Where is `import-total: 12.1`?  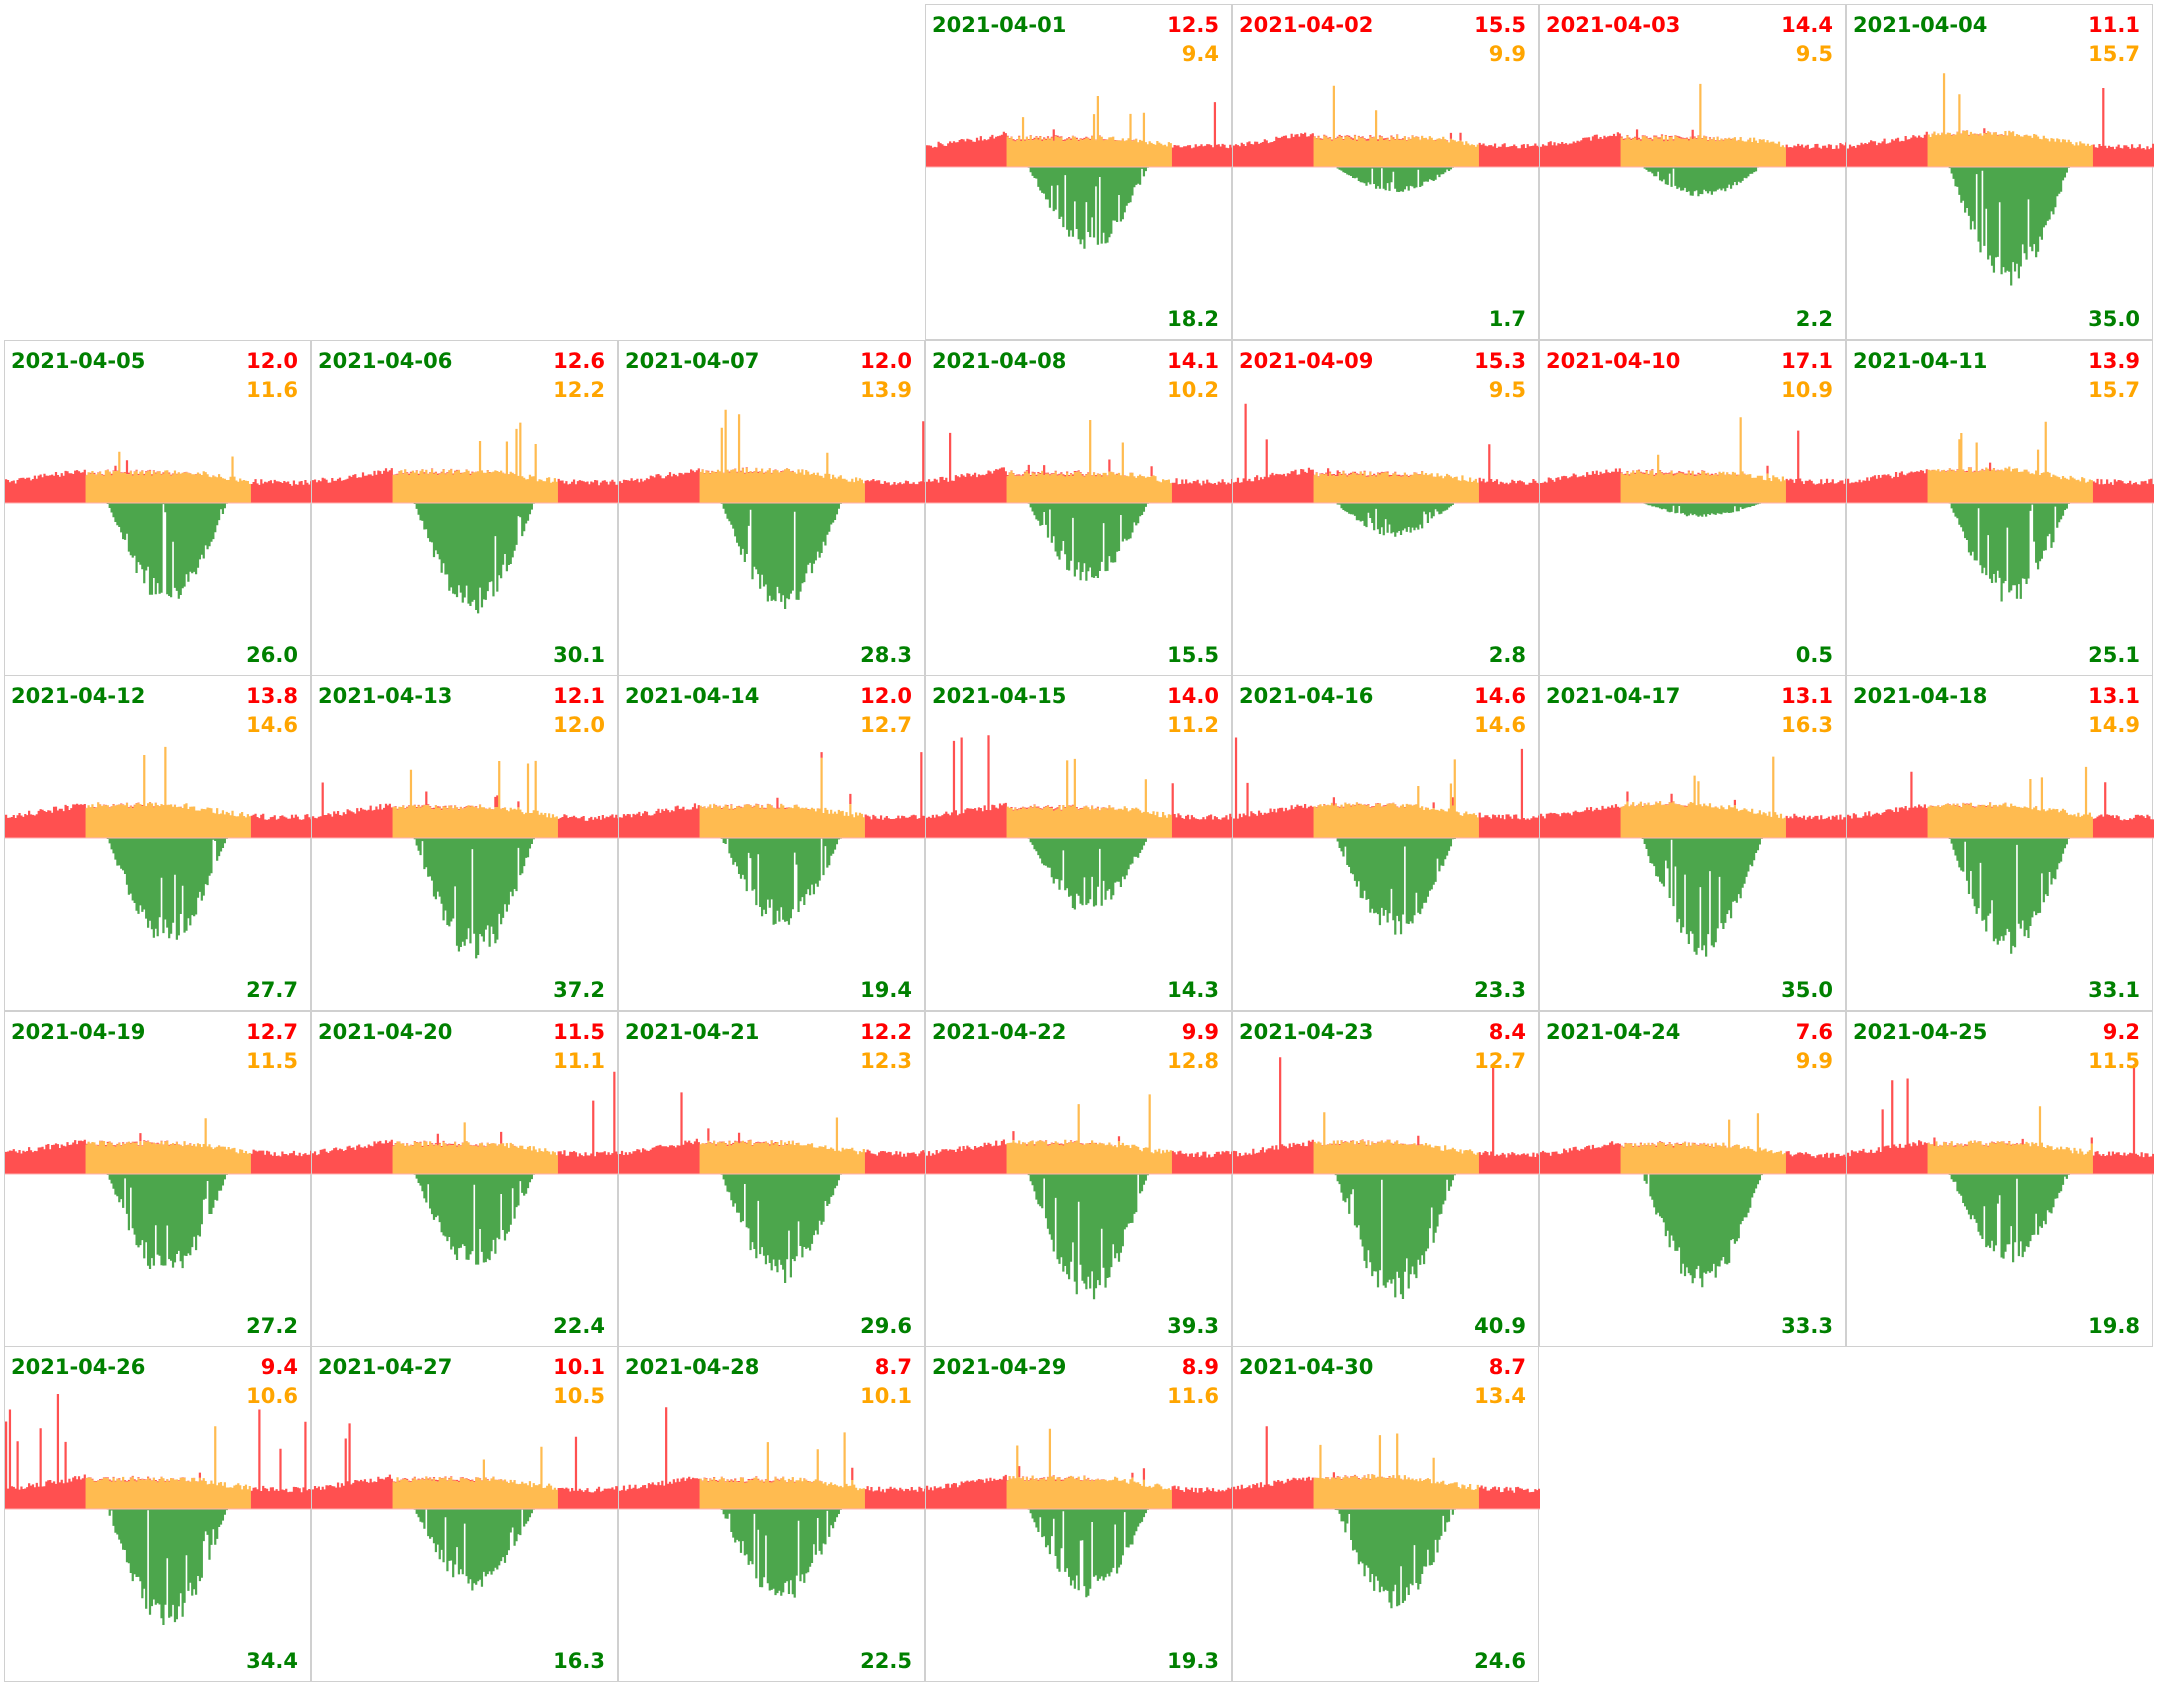 import-total: 12.1 is located at coordinates (579, 696).